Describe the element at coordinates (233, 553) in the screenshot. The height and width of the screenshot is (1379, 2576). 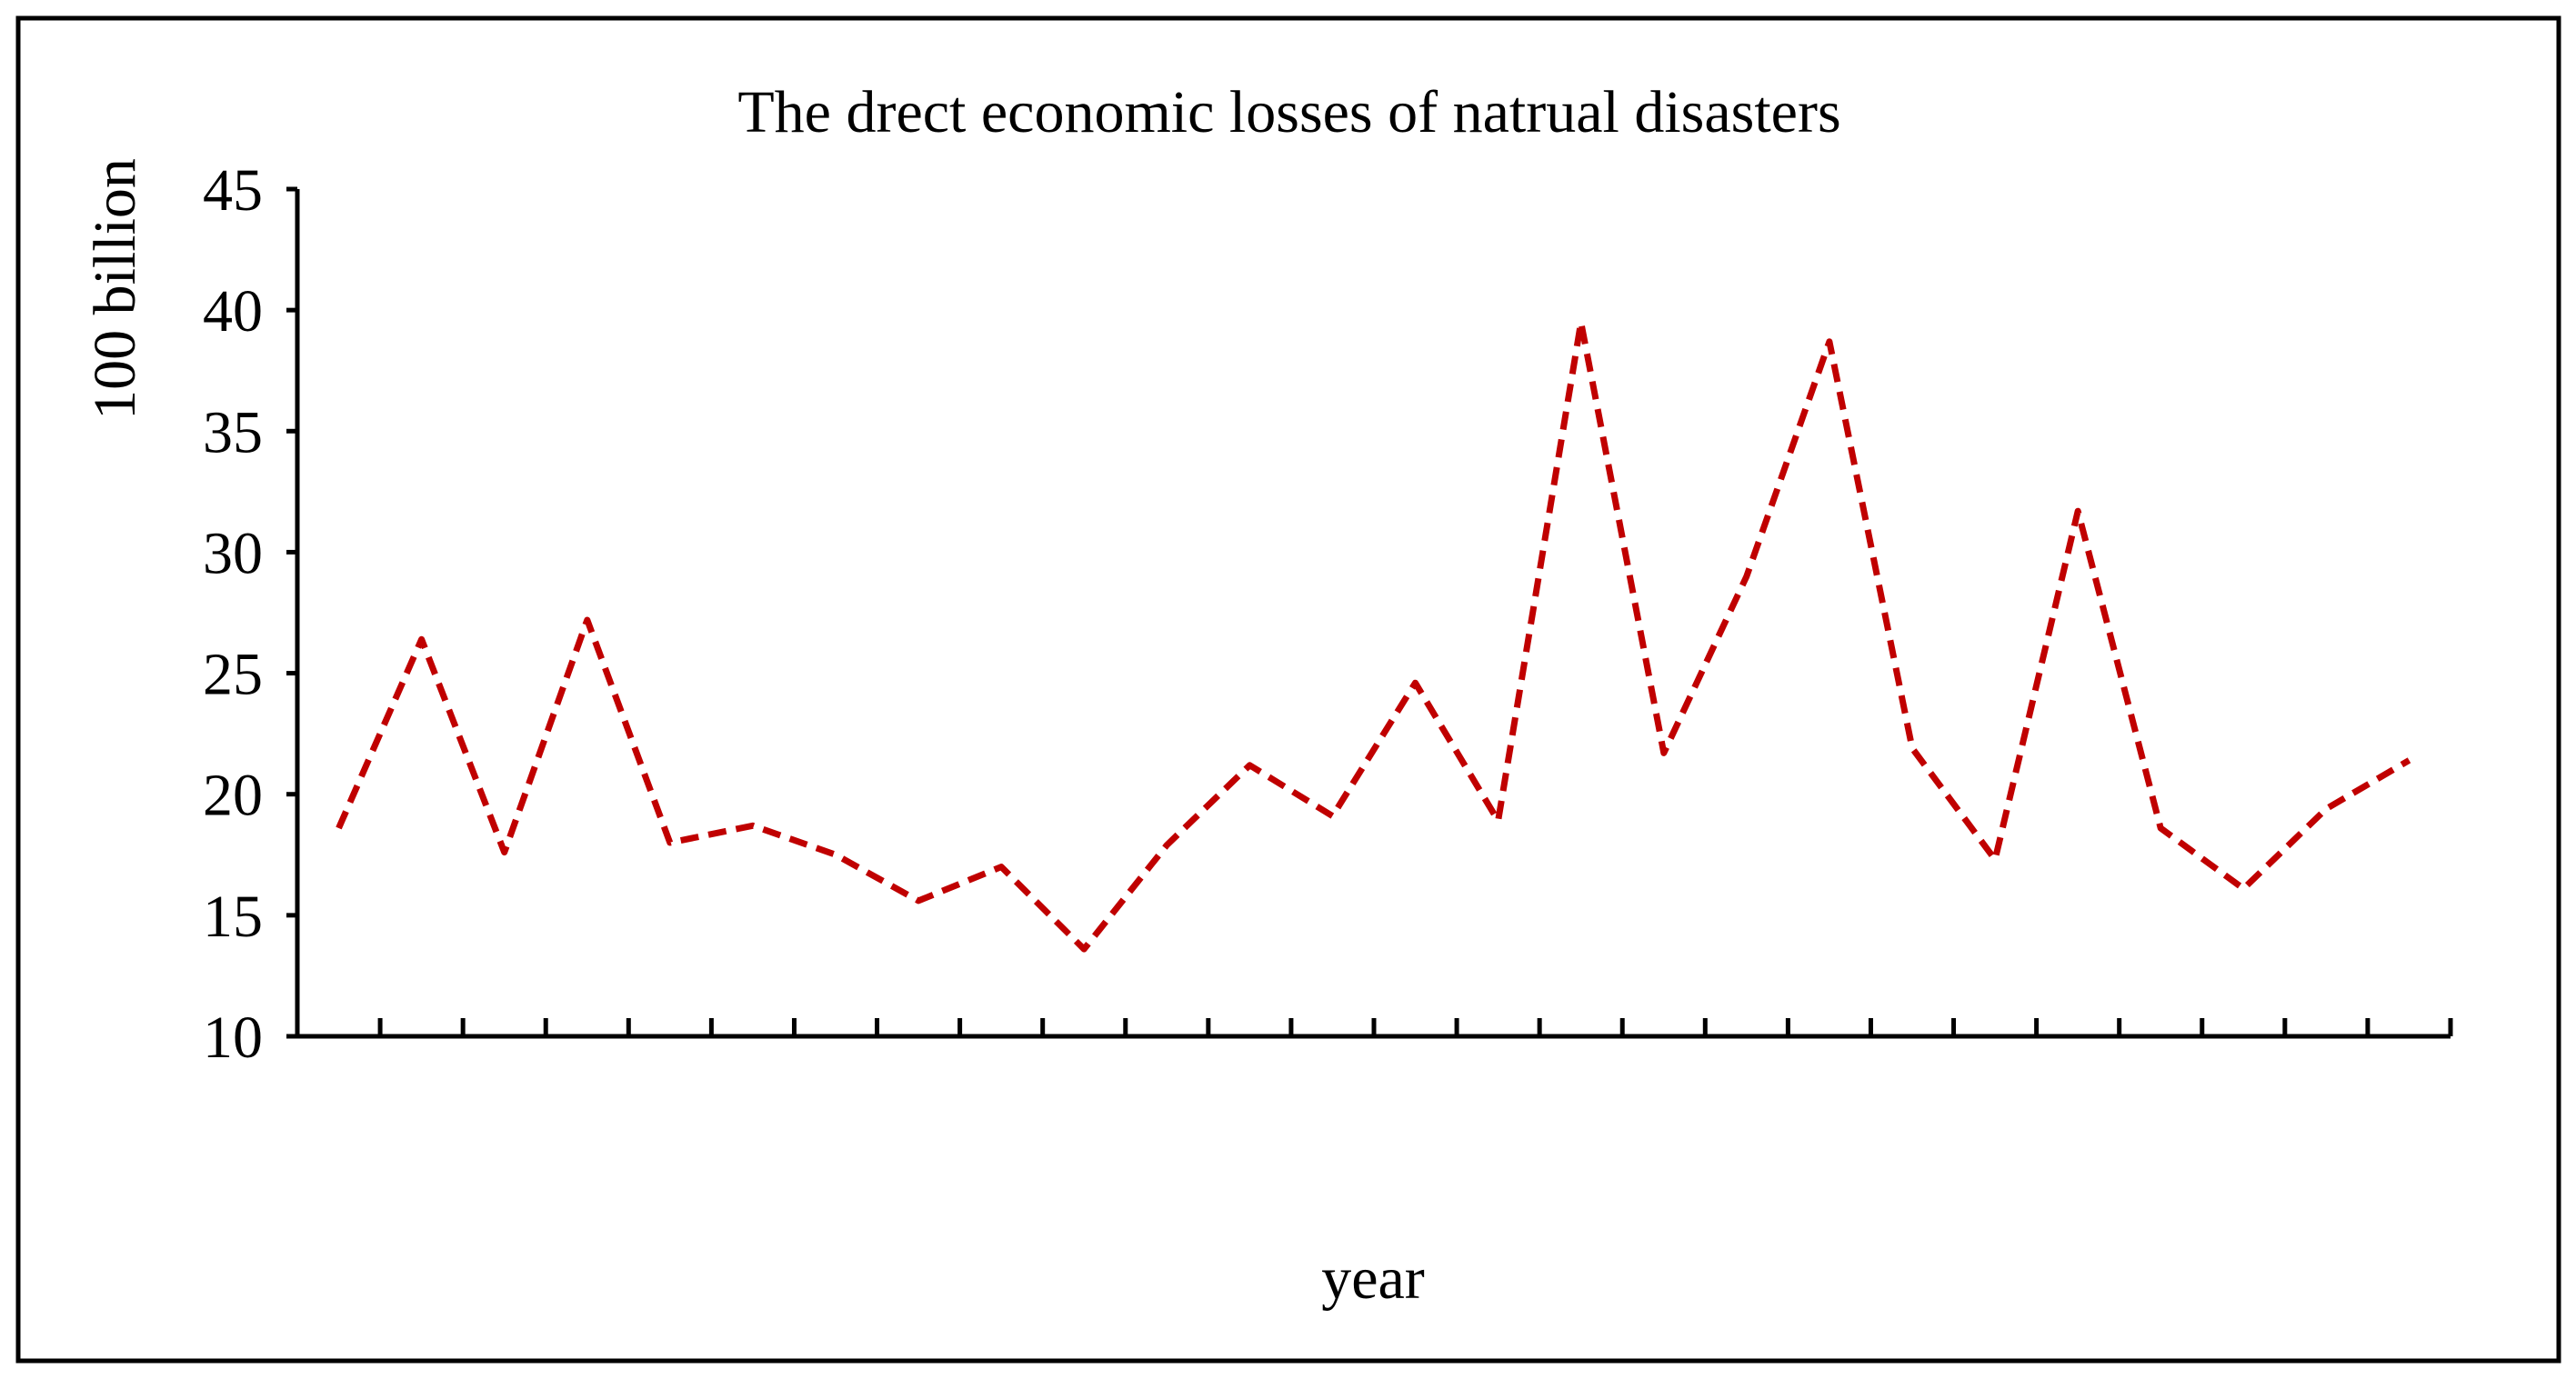
I see `y-tick-label: 30` at that location.